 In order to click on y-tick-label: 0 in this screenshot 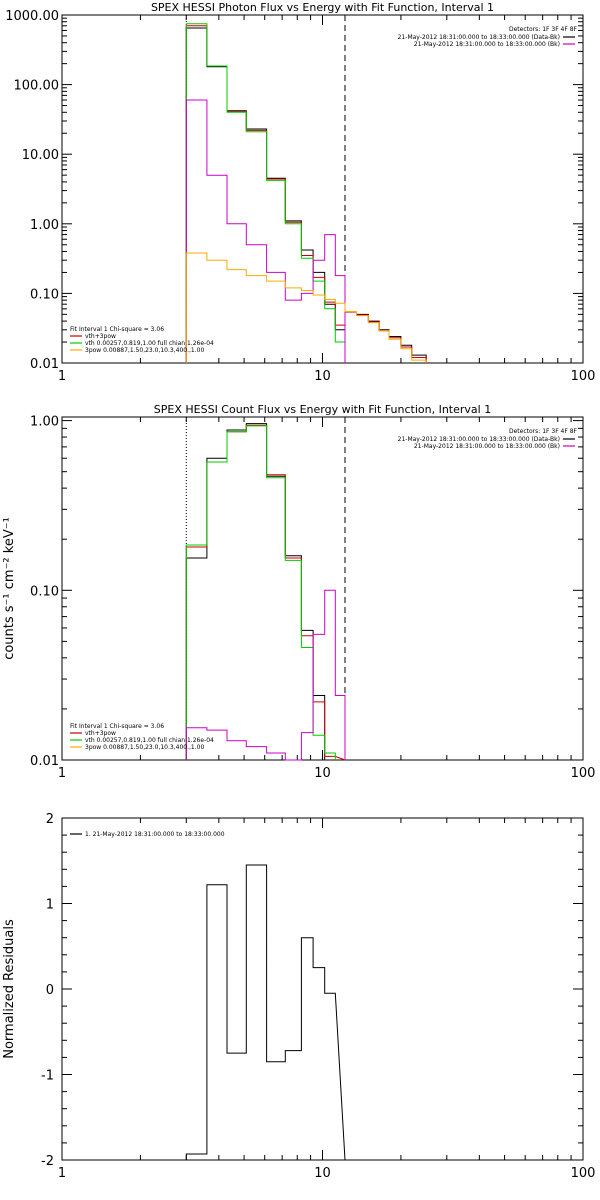, I will do `click(50, 990)`.